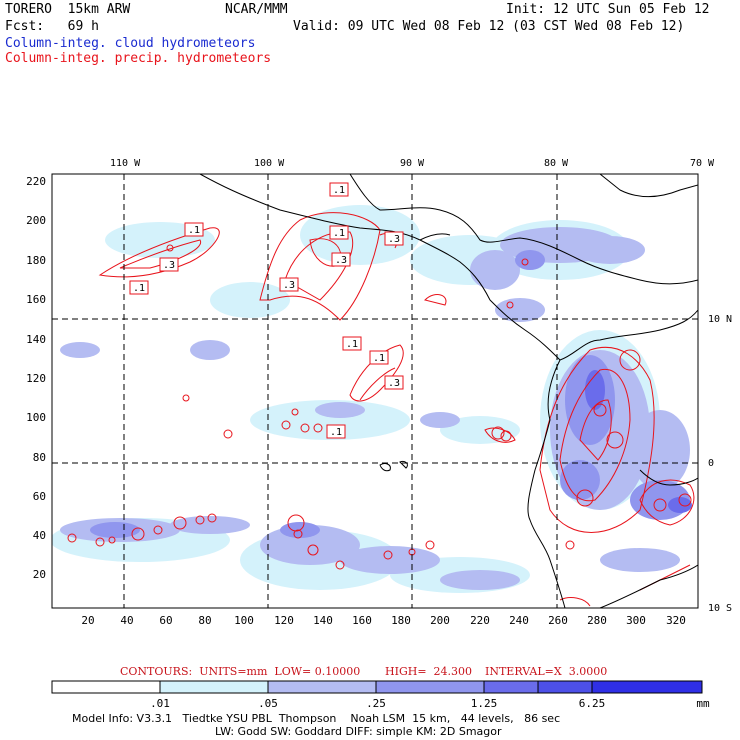 Image resolution: width=740 pixels, height=740 pixels. What do you see at coordinates (720, 608) in the screenshot?
I see `lat-label: 10 S` at bounding box center [720, 608].